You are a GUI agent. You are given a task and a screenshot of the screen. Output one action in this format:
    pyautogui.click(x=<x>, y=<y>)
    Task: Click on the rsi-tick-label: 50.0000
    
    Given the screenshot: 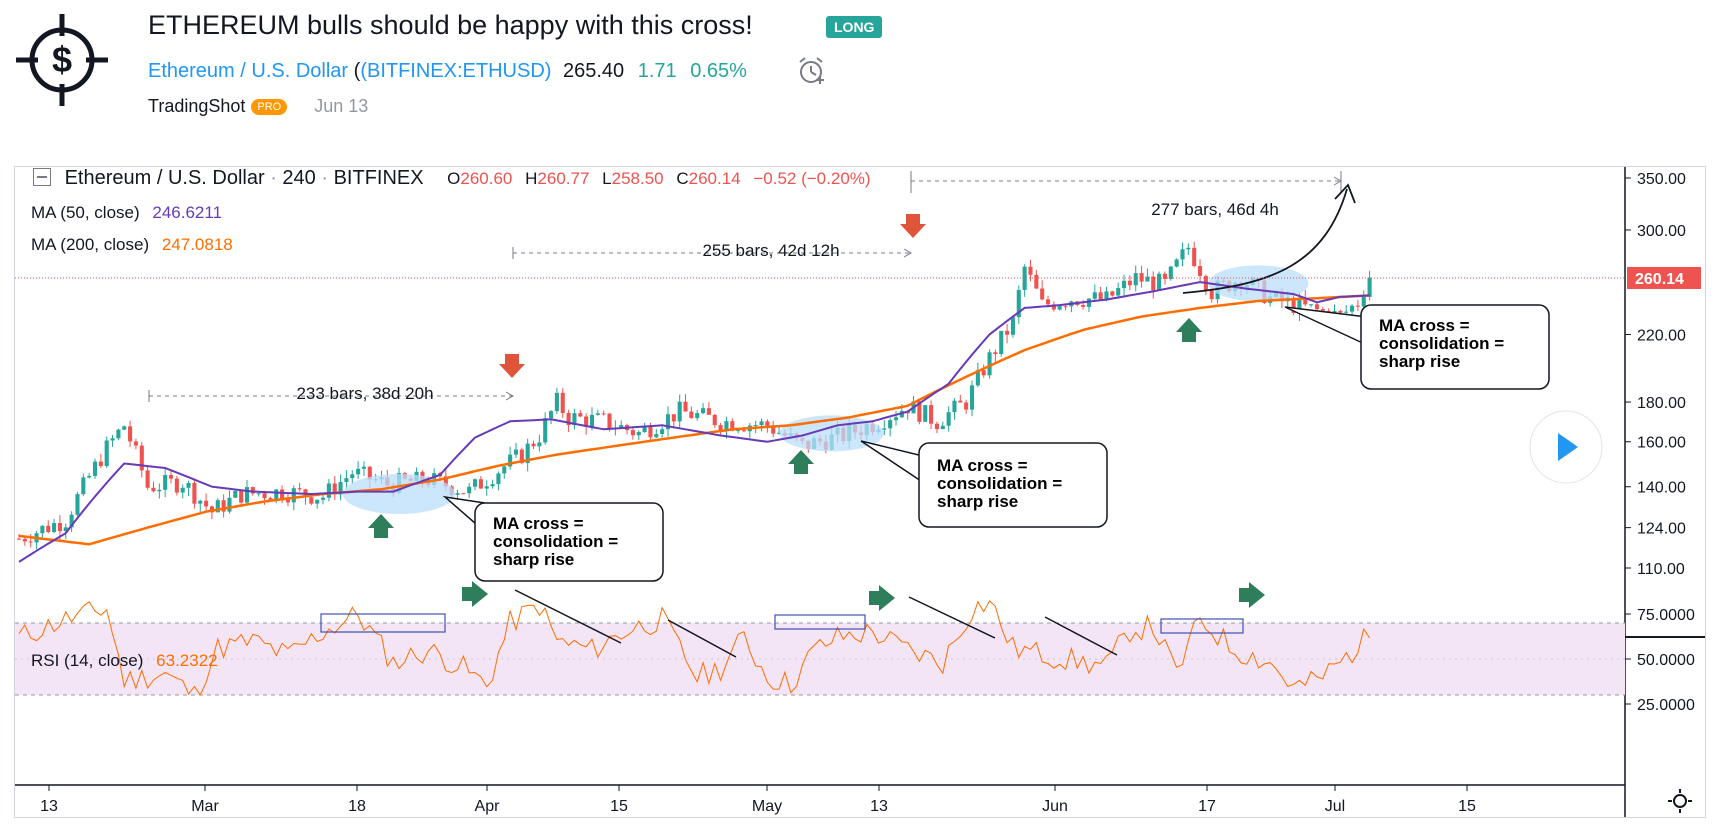 What is the action you would take?
    pyautogui.click(x=1666, y=660)
    